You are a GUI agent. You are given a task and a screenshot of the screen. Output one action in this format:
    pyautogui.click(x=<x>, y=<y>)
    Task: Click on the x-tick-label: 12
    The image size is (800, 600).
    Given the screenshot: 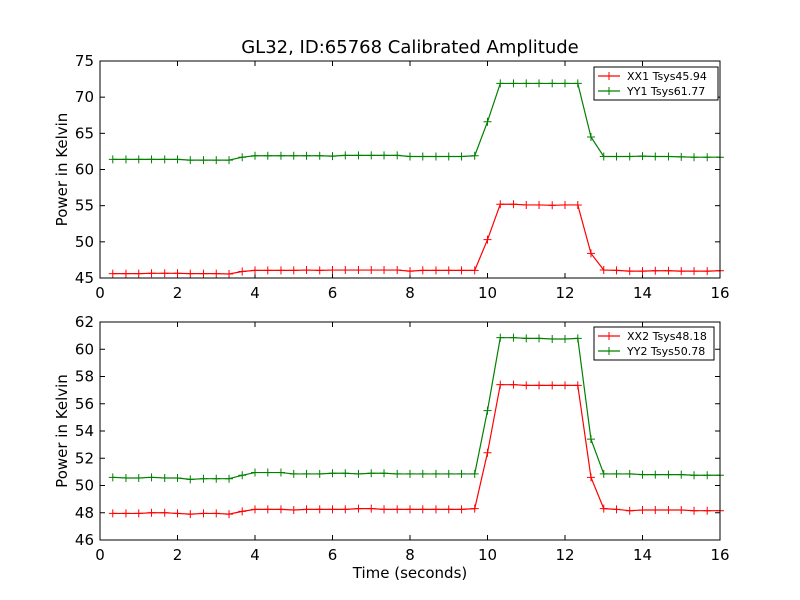 What is the action you would take?
    pyautogui.click(x=564, y=293)
    